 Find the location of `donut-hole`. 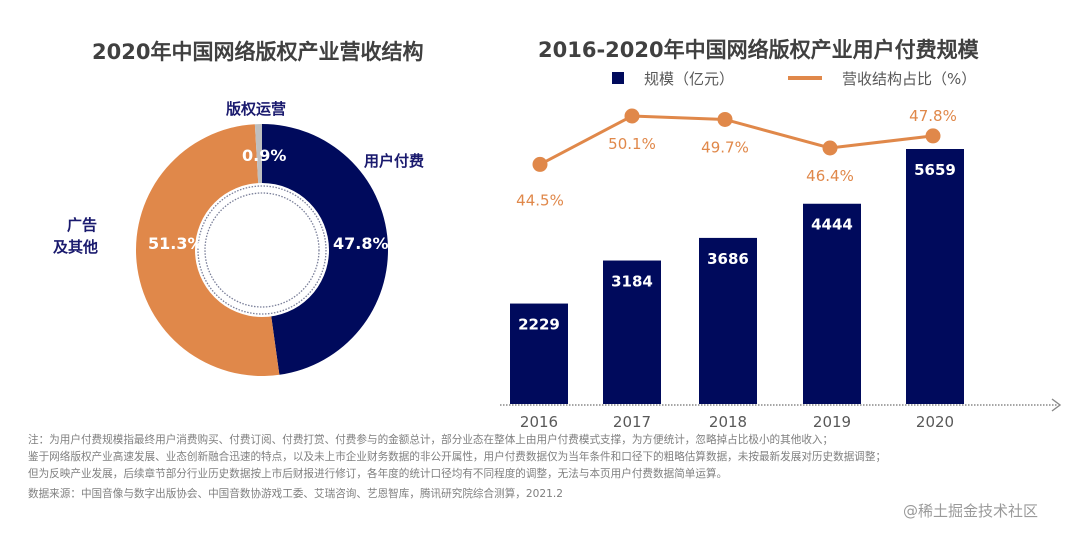

donut-hole is located at coordinates (262, 250).